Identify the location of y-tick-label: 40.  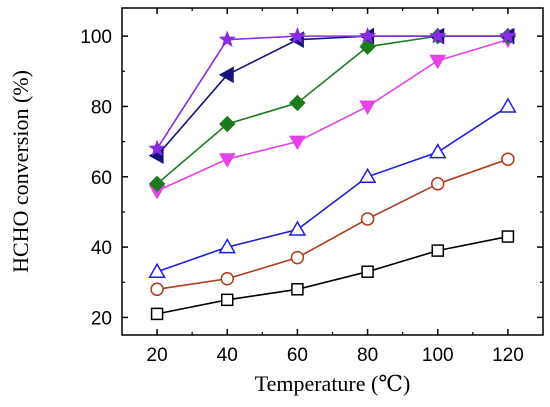
(101, 248).